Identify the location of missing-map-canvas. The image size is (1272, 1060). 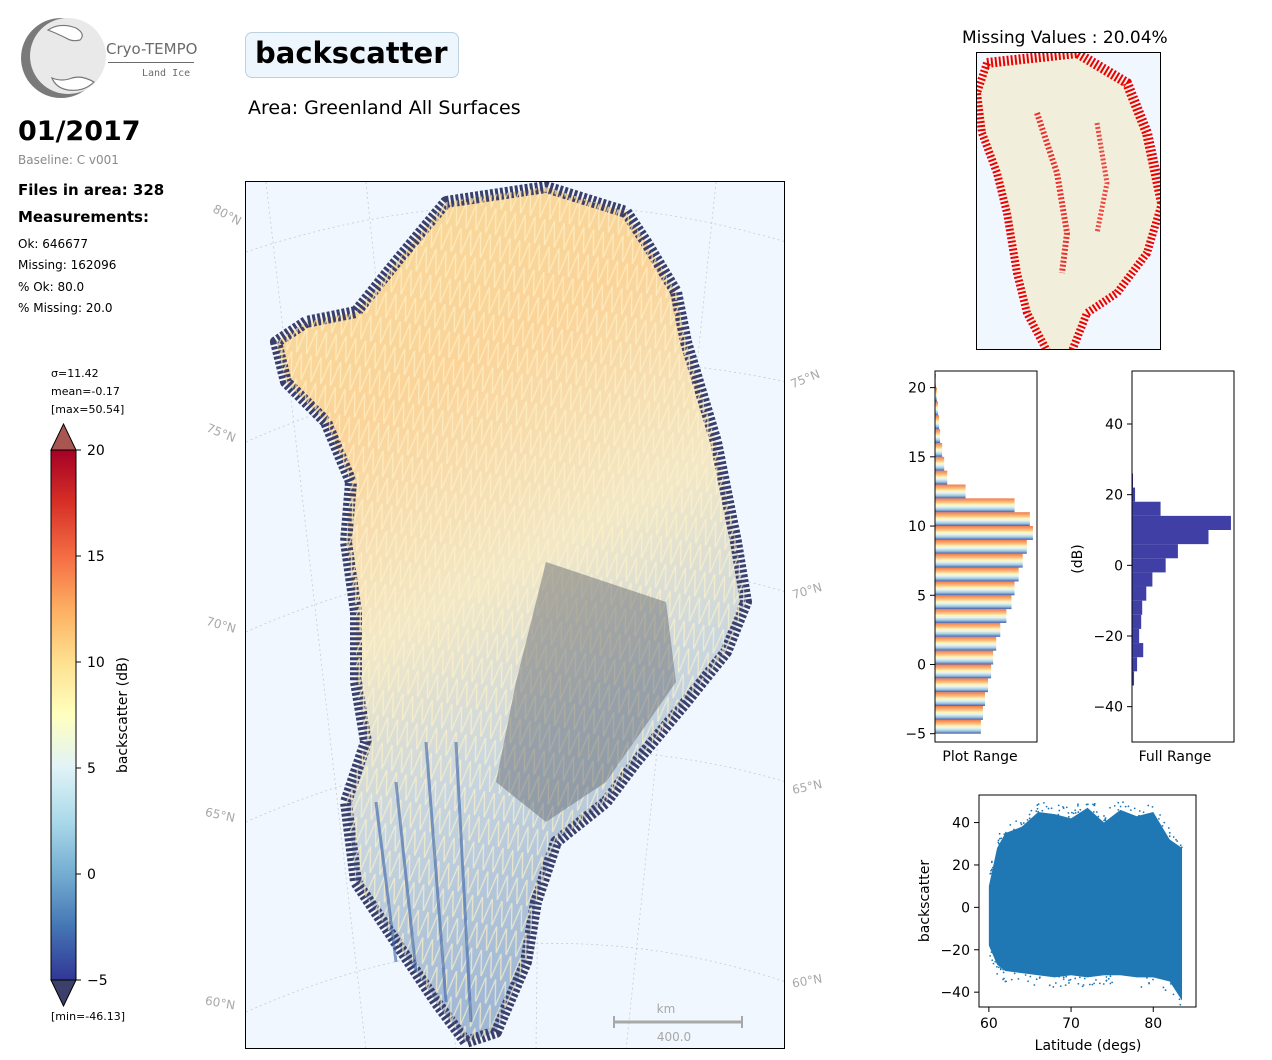
(1068, 201).